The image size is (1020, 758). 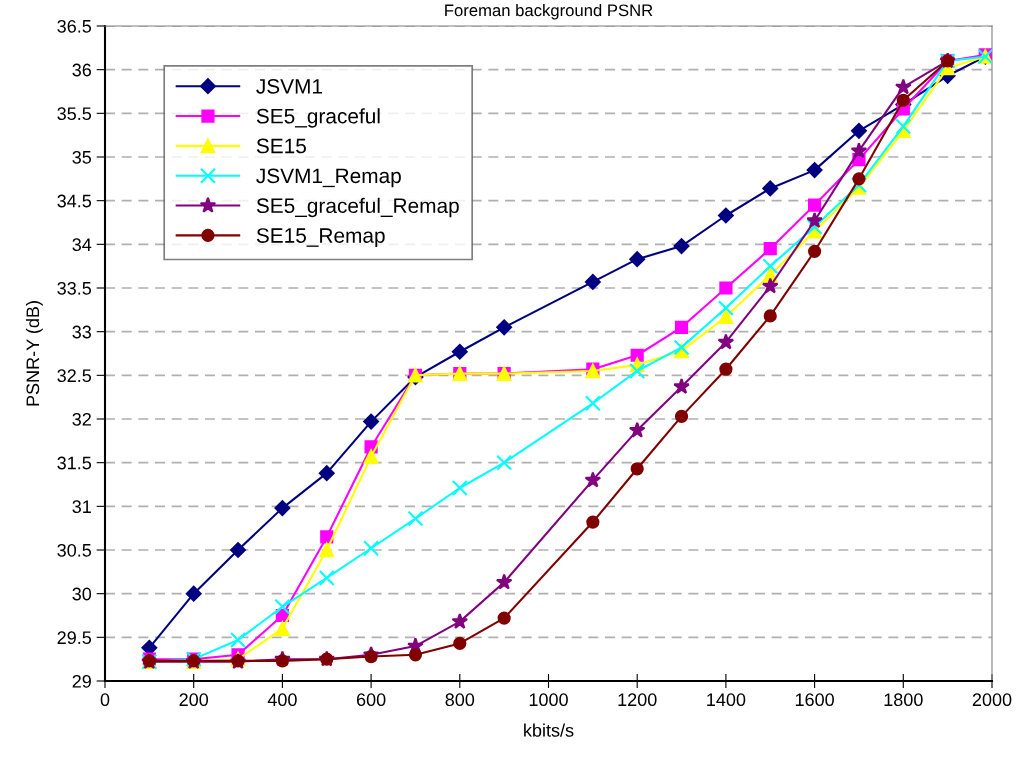 What do you see at coordinates (82, 594) in the screenshot?
I see `y-tick-label: 30` at bounding box center [82, 594].